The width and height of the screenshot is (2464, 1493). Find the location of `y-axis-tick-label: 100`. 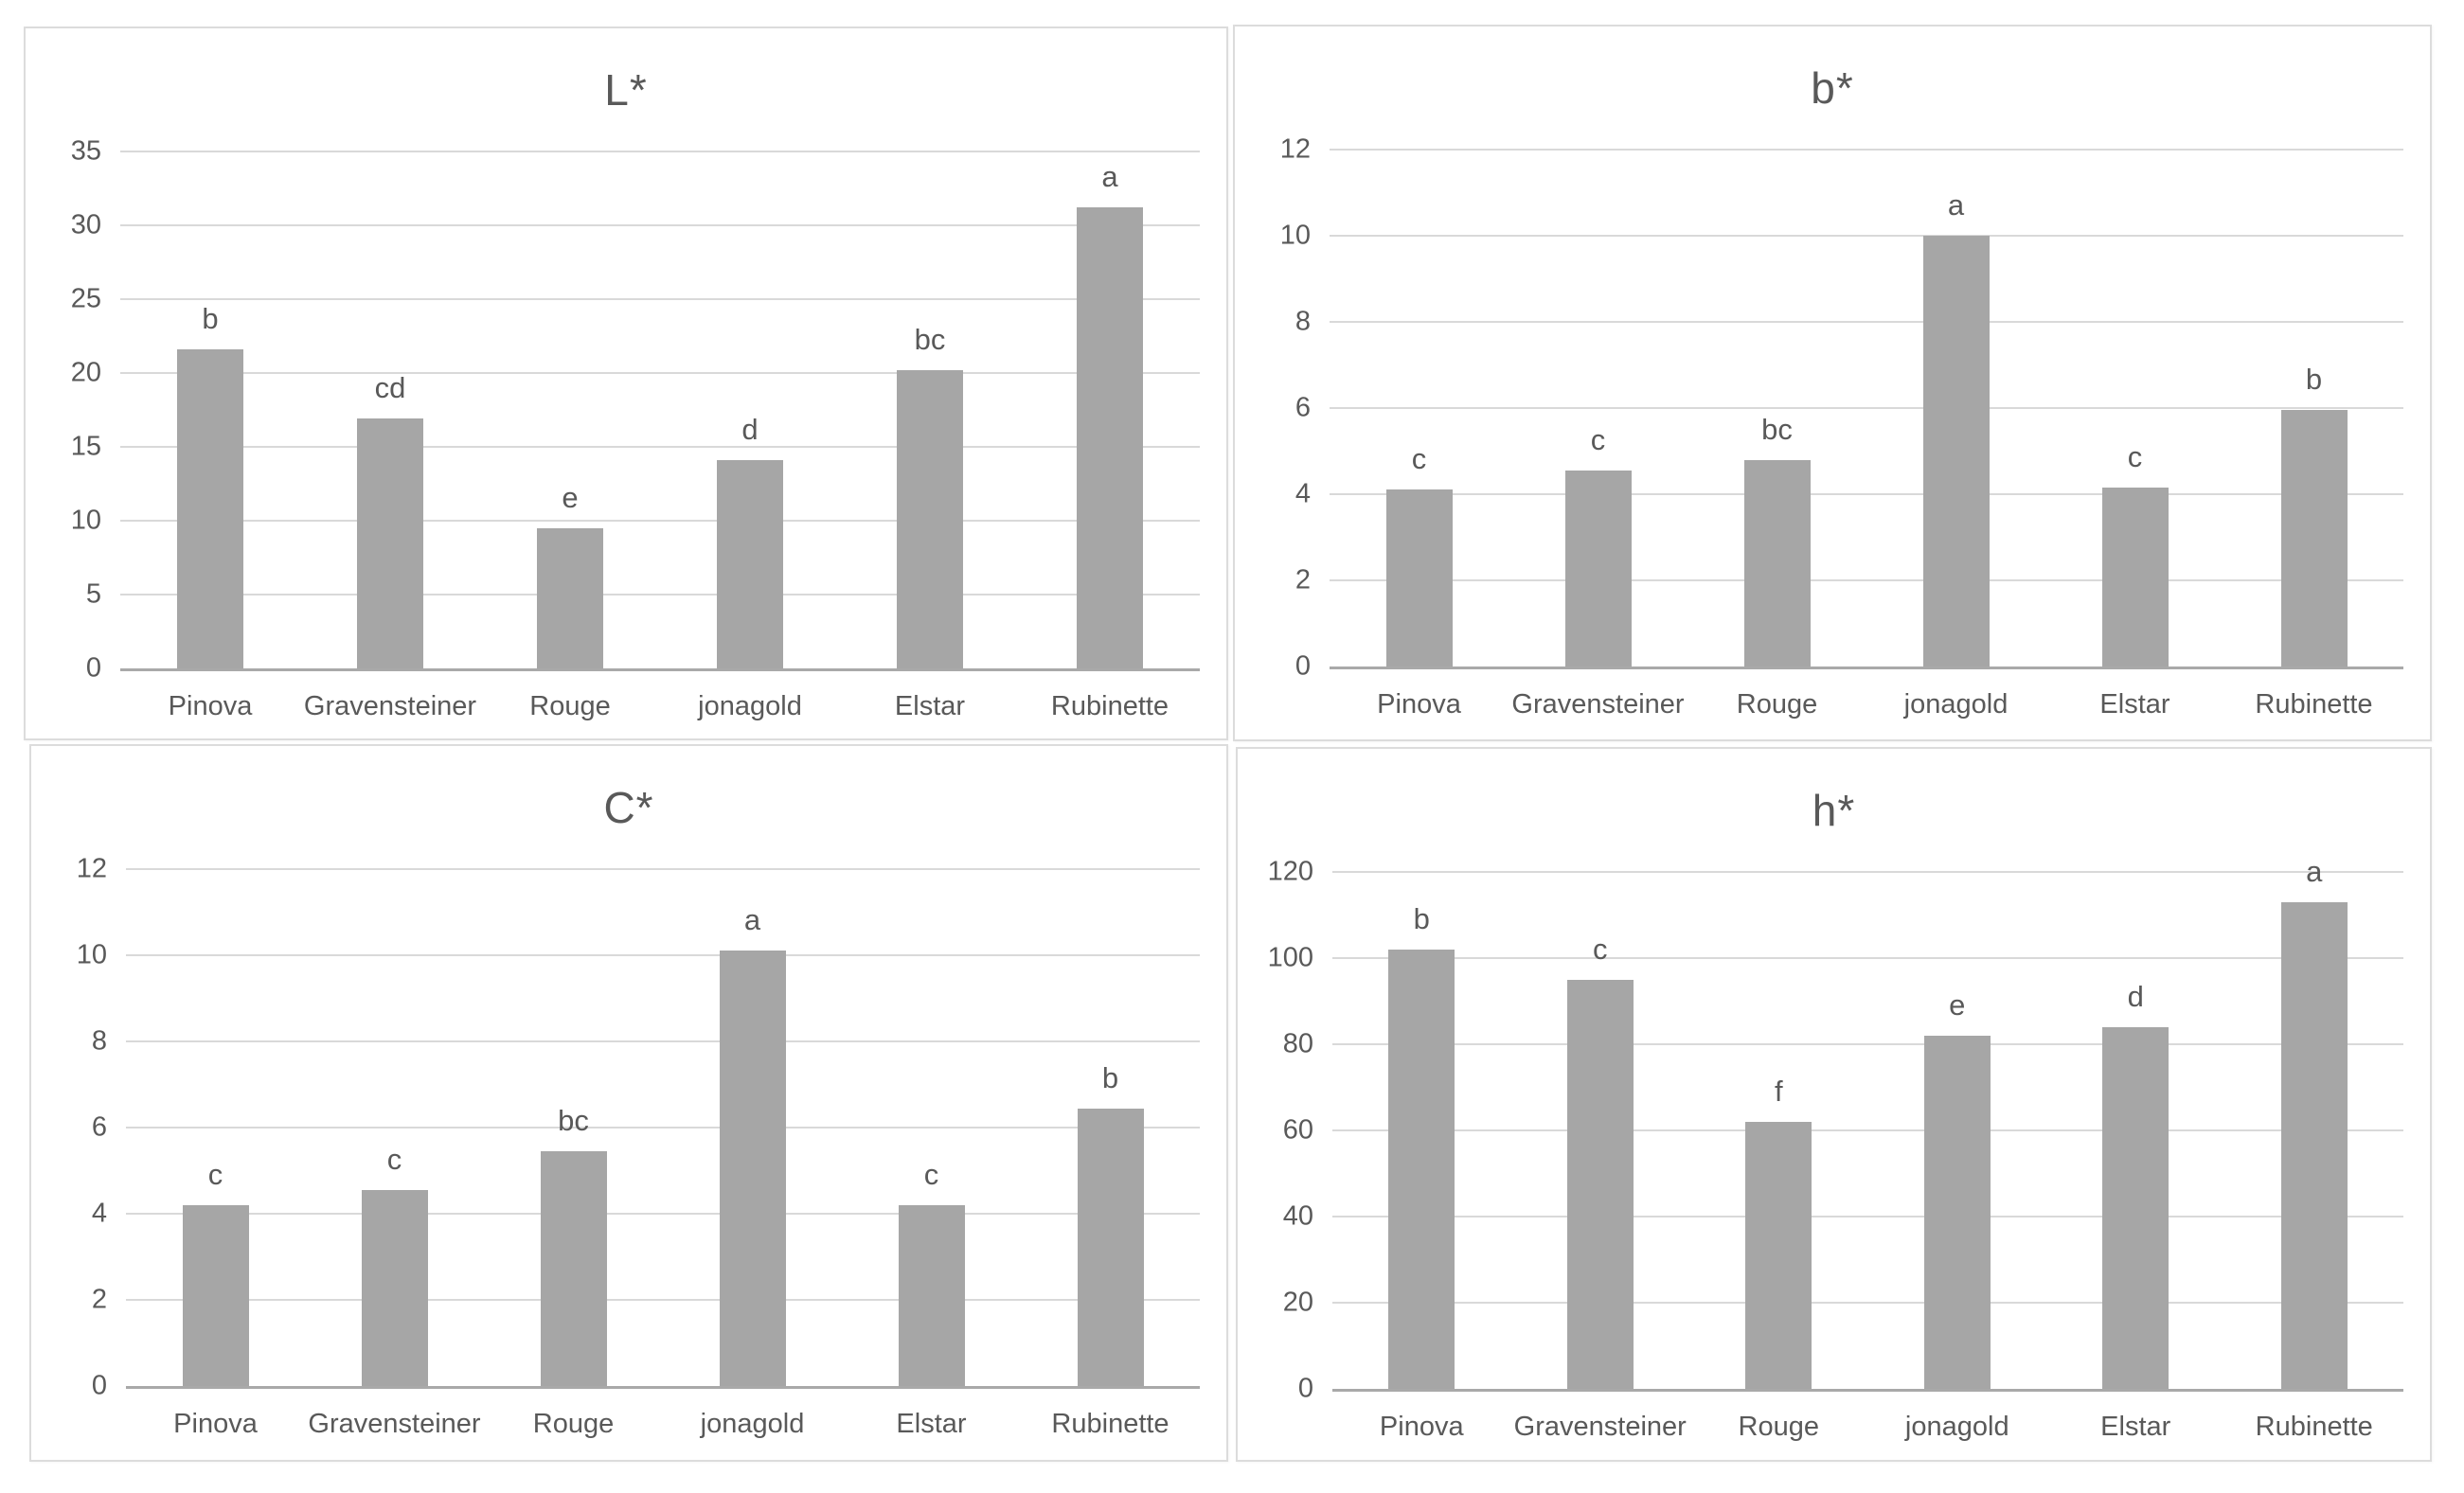

y-axis-tick-label: 100 is located at coordinates (1290, 957).